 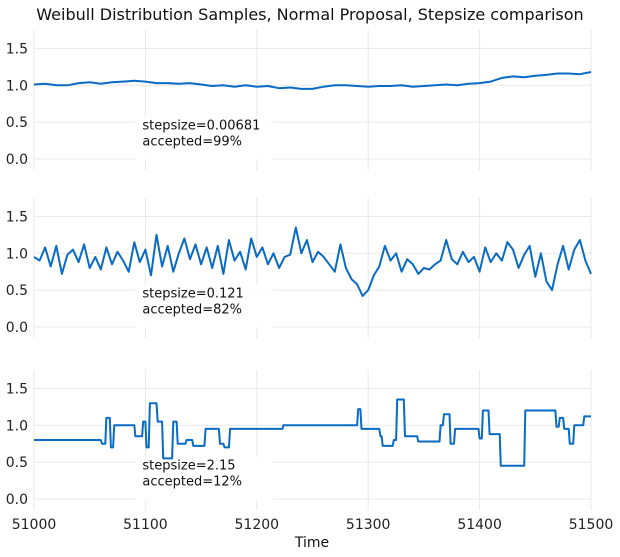 What do you see at coordinates (313, 525) in the screenshot?
I see `x-axis: 51000 51100 51200 51300 51400 51500` at bounding box center [313, 525].